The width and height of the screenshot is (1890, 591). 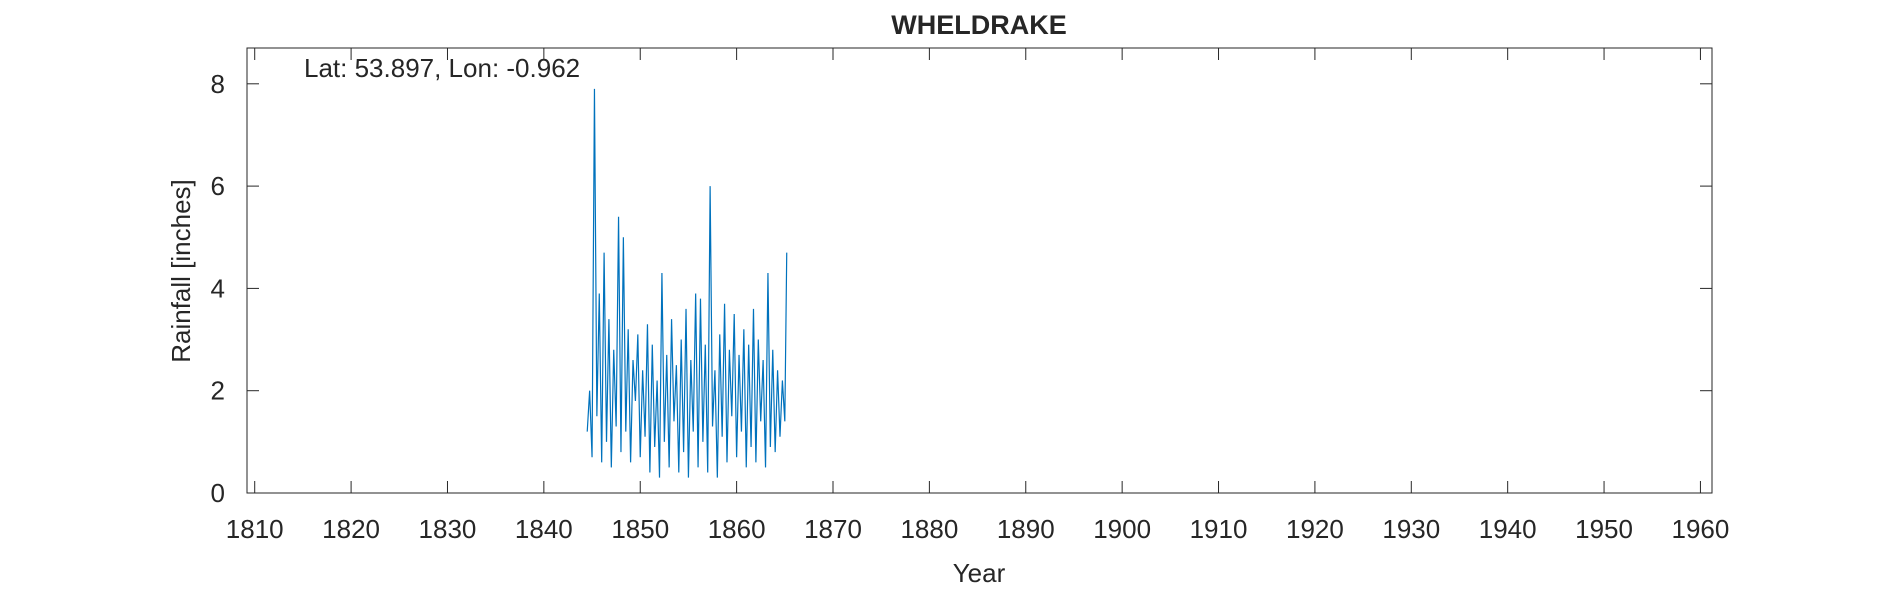 What do you see at coordinates (218, 288) in the screenshot?
I see `y-tick-label: 4` at bounding box center [218, 288].